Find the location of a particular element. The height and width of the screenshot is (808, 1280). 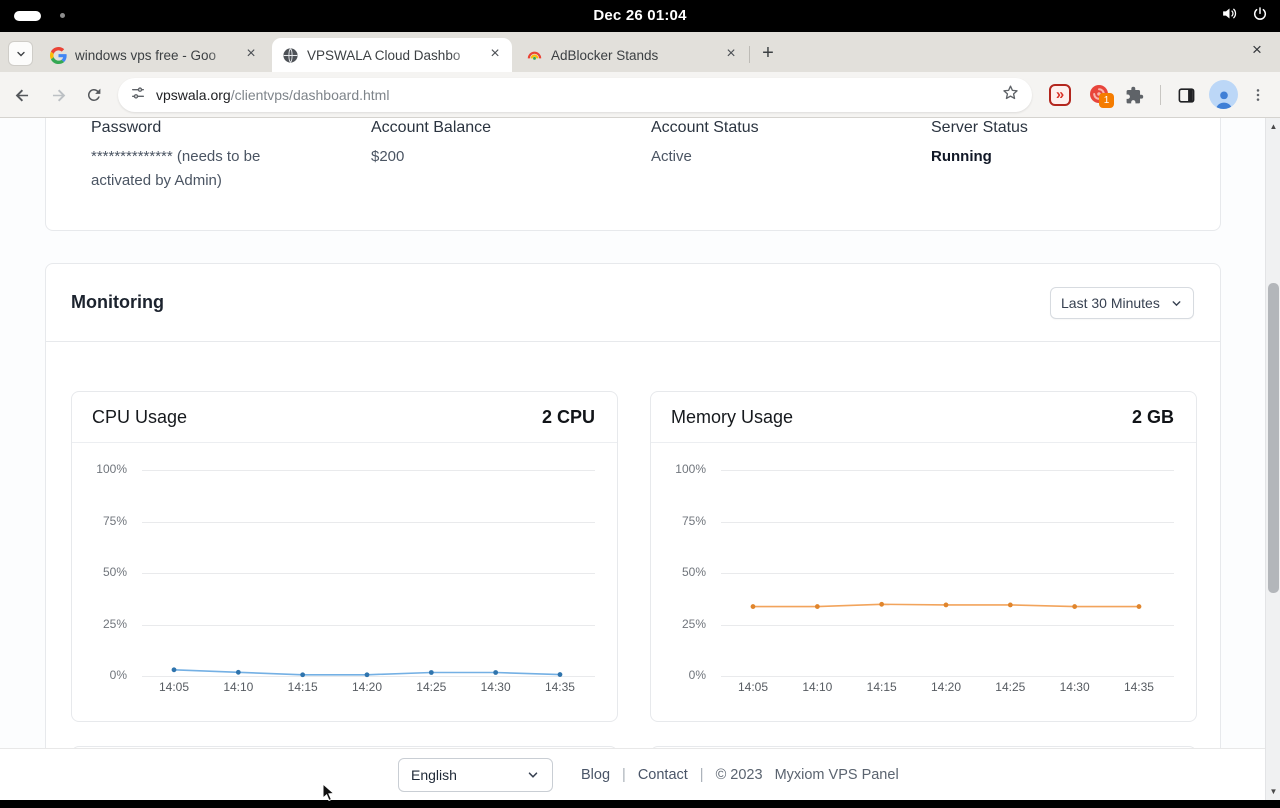

extension-badge: 1 is located at coordinates (1106, 100).